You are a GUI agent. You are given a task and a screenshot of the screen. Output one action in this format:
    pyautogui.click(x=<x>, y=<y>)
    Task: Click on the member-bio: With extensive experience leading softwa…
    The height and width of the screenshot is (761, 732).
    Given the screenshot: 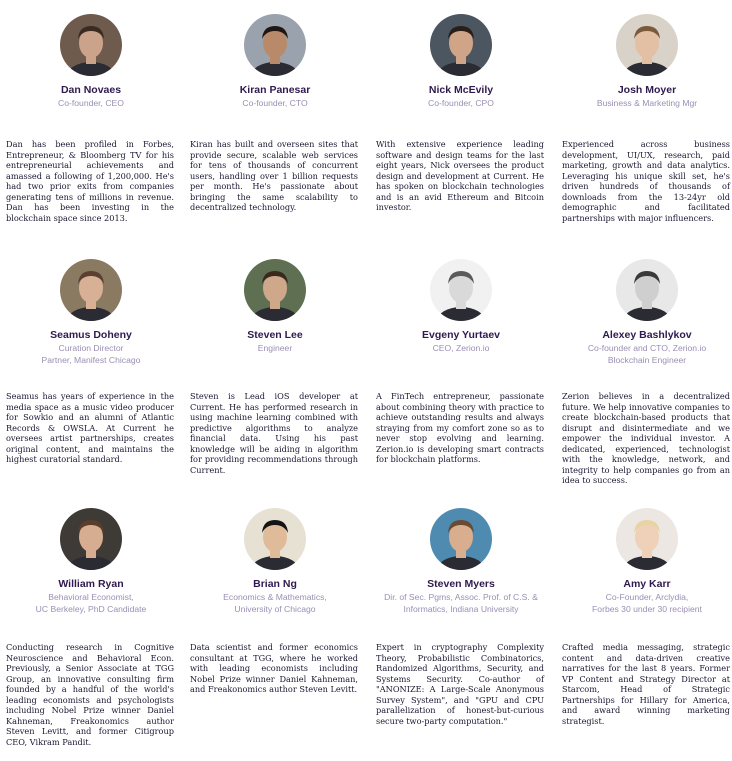 What is the action you would take?
    pyautogui.click(x=460, y=175)
    